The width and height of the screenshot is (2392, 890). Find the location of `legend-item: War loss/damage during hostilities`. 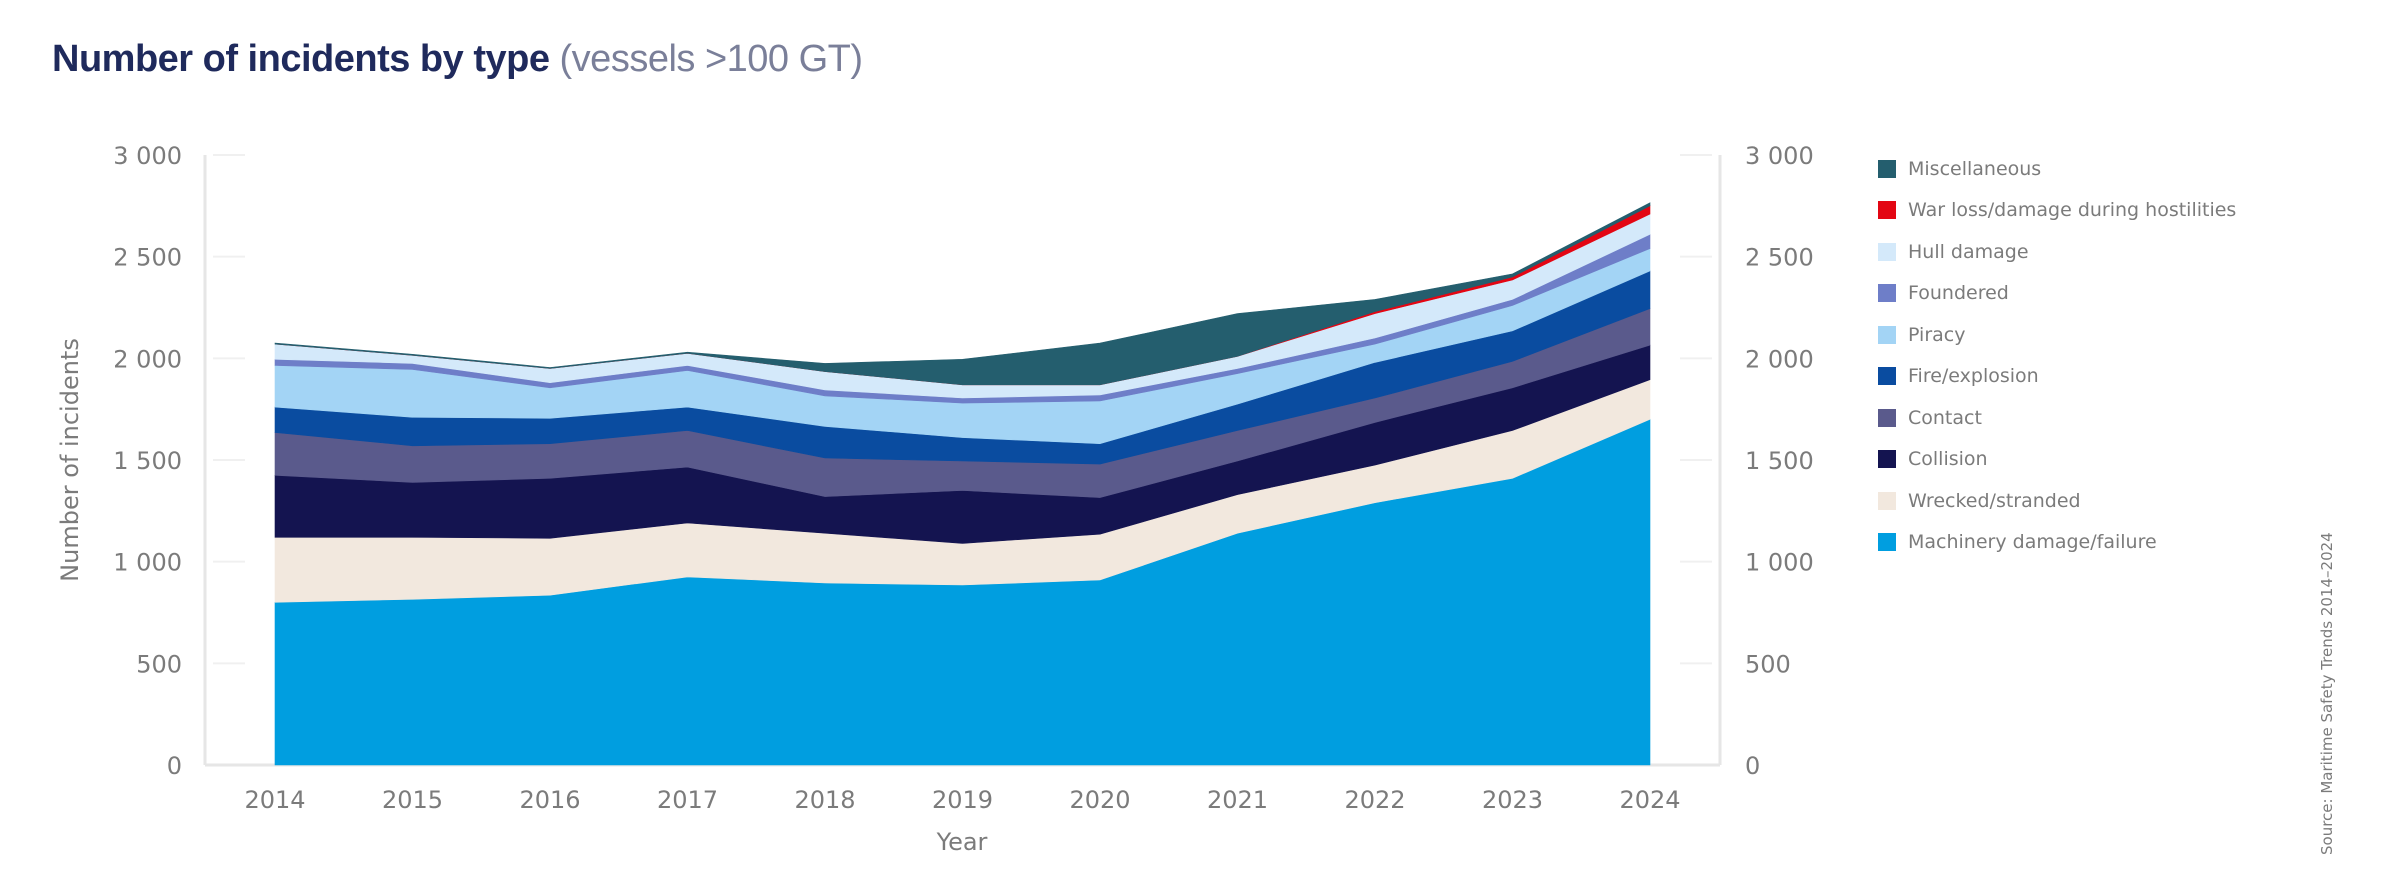

legend-item: War loss/damage during hostilities is located at coordinates (2057, 211).